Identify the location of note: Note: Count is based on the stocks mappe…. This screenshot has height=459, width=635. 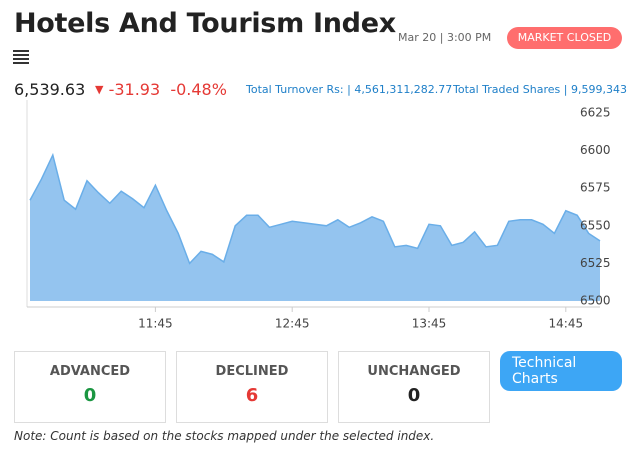
(224, 436).